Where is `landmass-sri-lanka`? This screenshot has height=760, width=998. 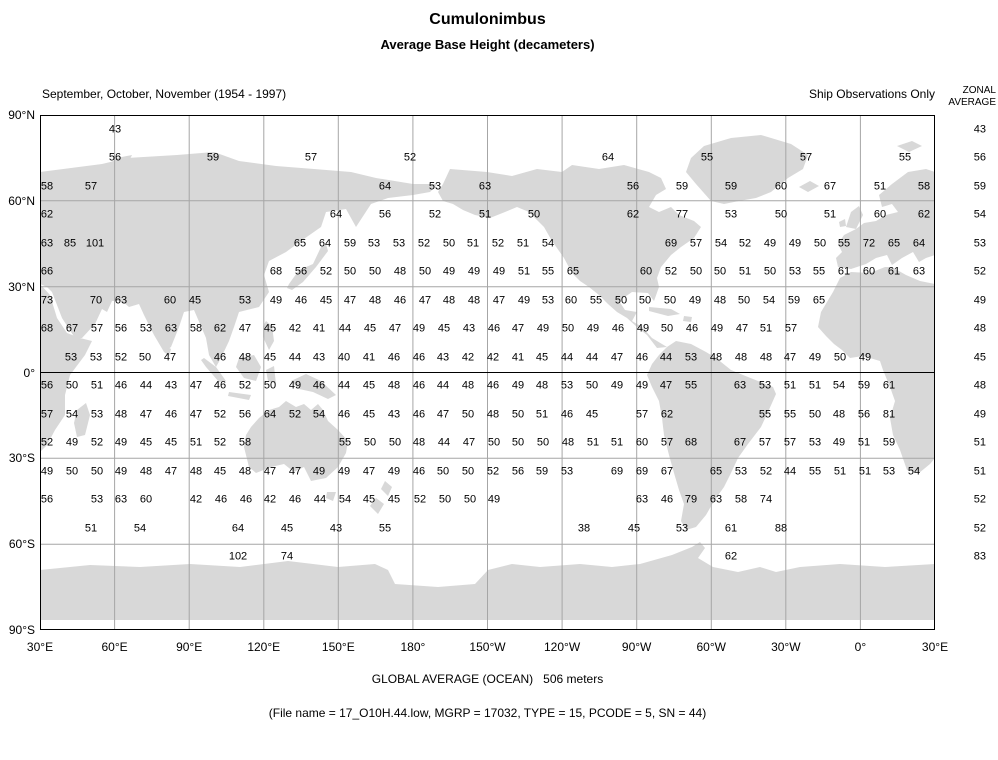 landmass-sri-lanka is located at coordinates (167, 351).